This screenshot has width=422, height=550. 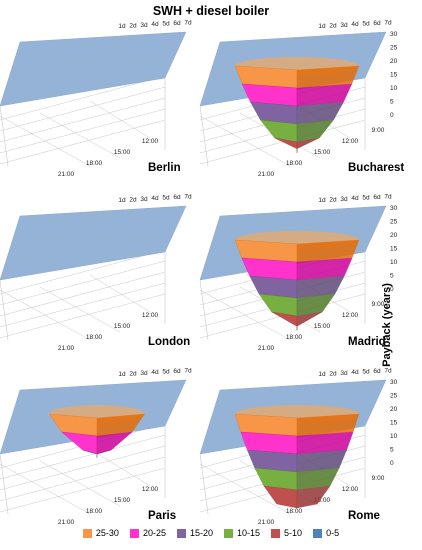 I want to click on surface-panel-berlin: 1d 2d 3d 4d 5d 6d 7d 12:00 15:00 18:00 21:00 Berlin, so click(x=100, y=102).